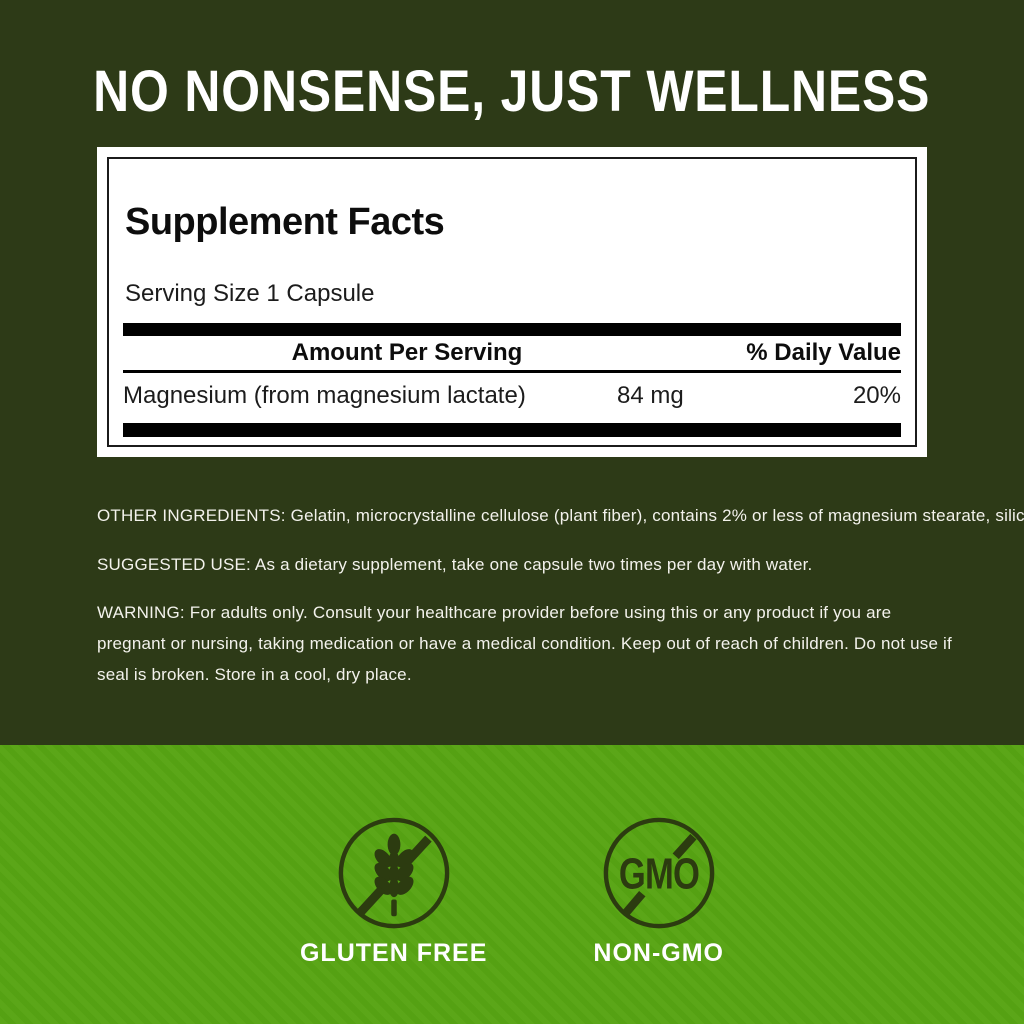 This screenshot has width=1024, height=1024. I want to click on non-gmo-label: NON-GMO, so click(658, 953).